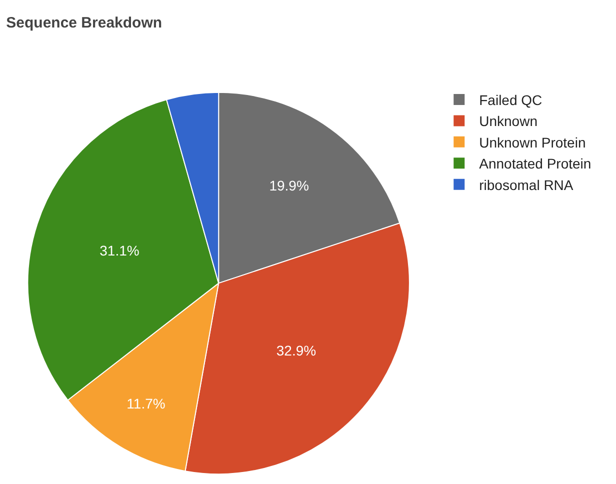 Image resolution: width=616 pixels, height=484 pixels. What do you see at coordinates (146, 403) in the screenshot?
I see `data-label: 11.7%` at bounding box center [146, 403].